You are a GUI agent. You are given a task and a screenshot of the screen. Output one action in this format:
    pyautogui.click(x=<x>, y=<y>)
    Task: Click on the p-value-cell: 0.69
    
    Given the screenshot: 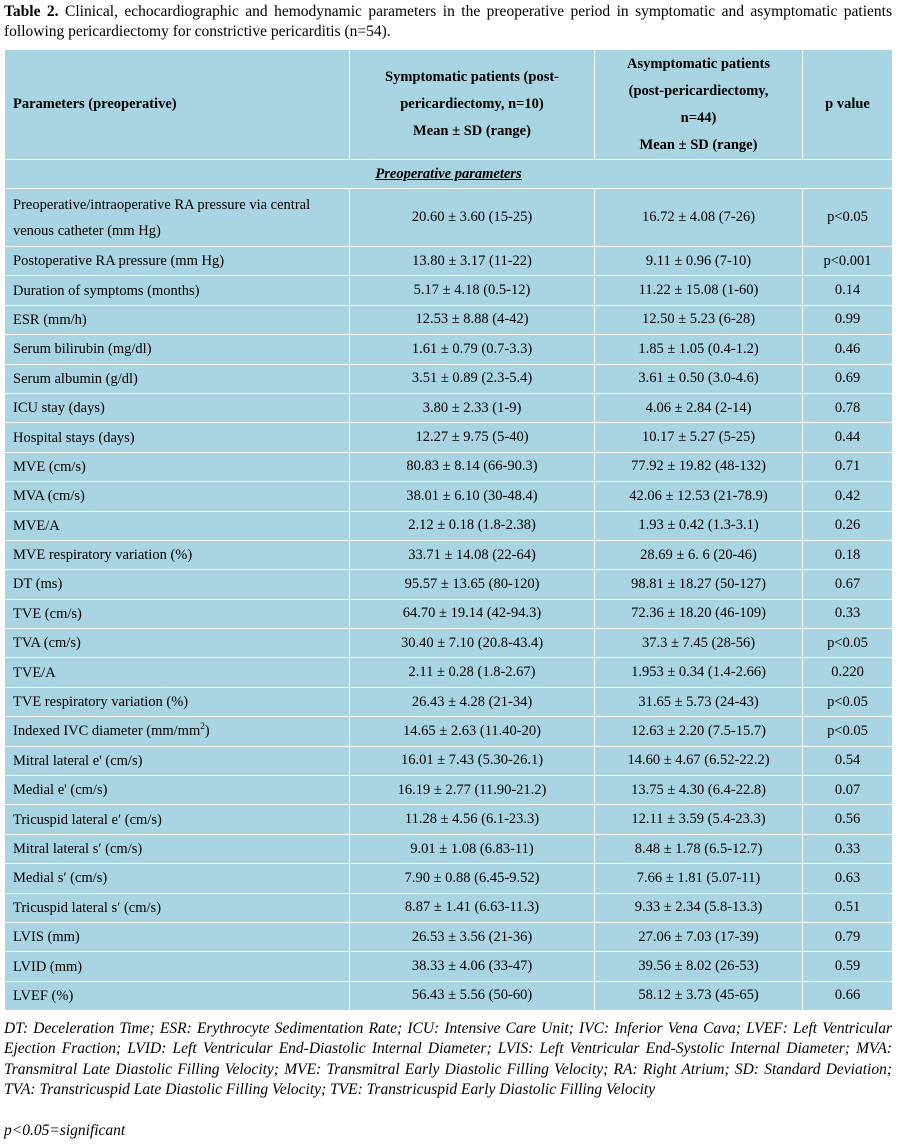 What is the action you would take?
    pyautogui.click(x=847, y=378)
    